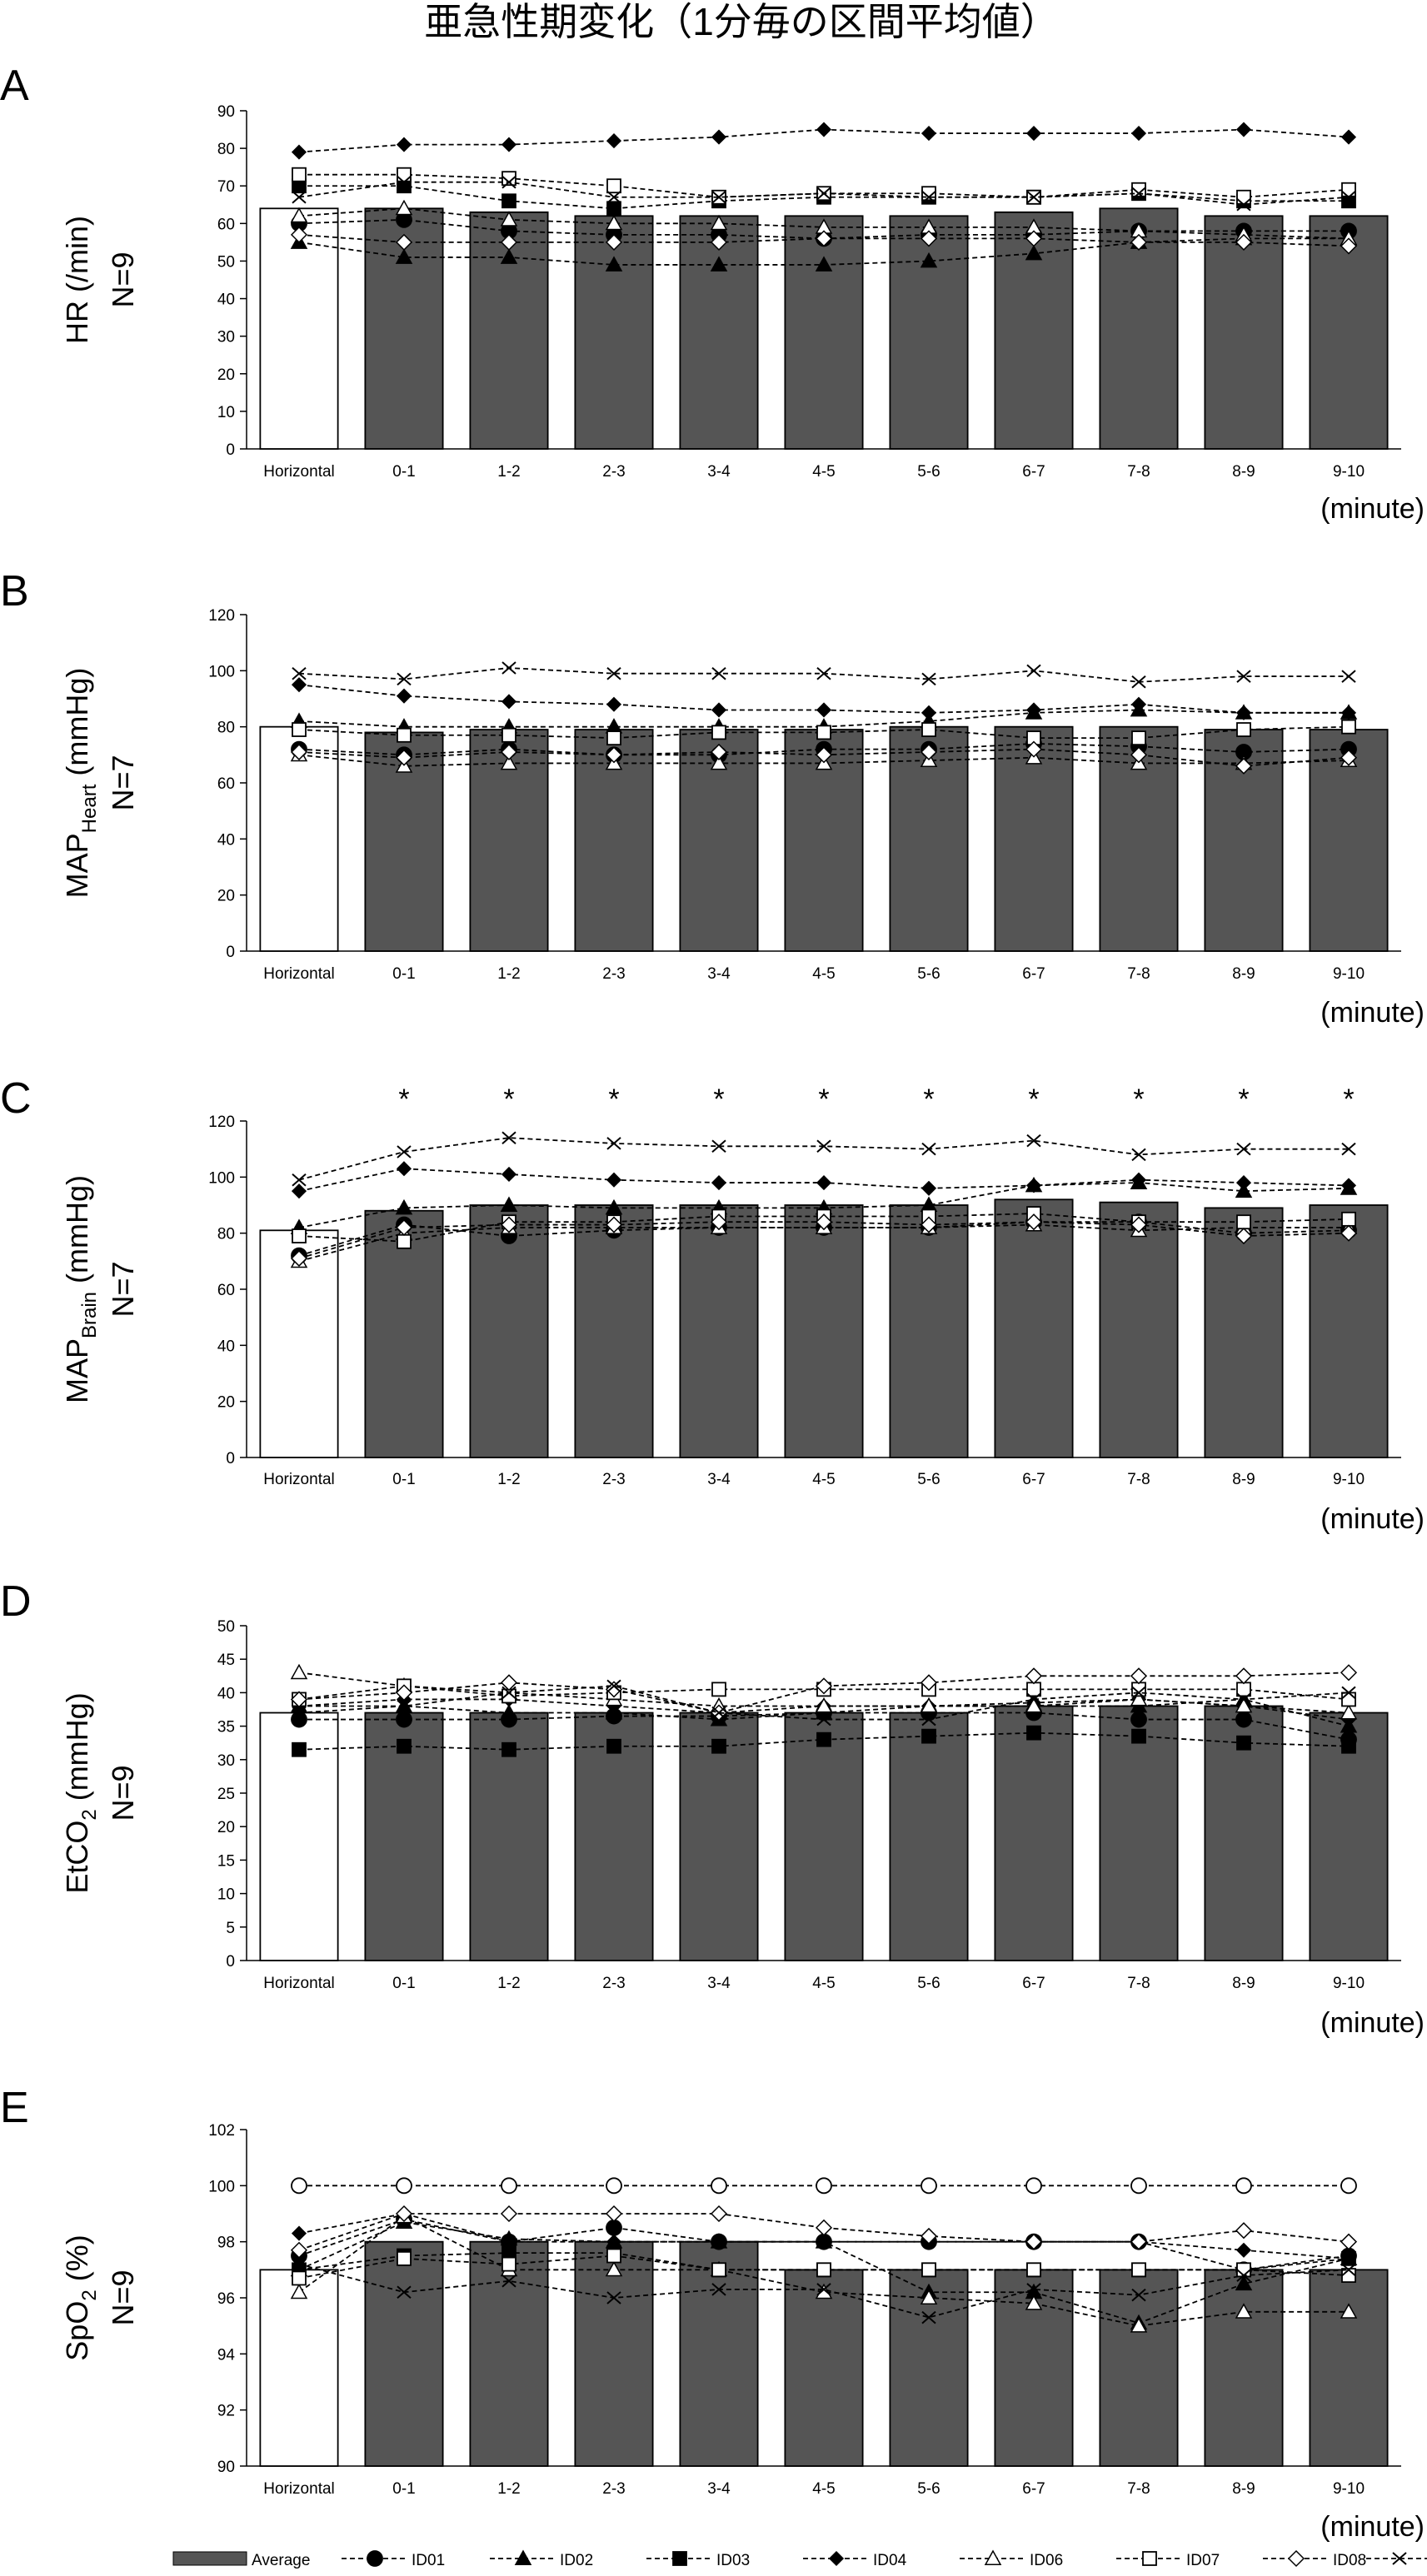 This screenshot has height=2576, width=1427. I want to click on n-label: N=9, so click(123, 1793).